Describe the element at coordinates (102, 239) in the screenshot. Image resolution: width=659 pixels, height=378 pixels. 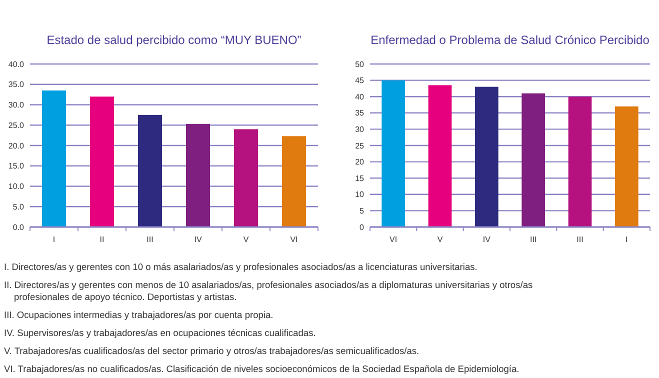
I see `x-tick-label: II` at that location.